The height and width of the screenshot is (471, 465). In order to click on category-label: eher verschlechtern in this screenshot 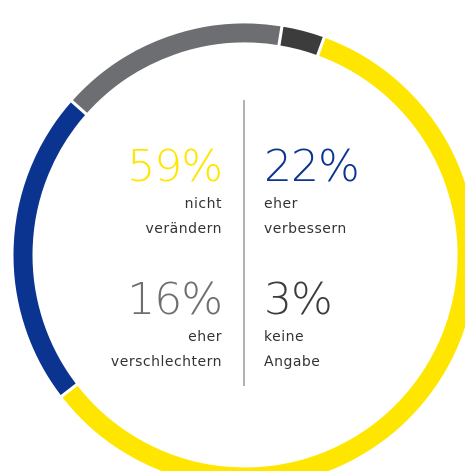, I will do `click(166, 349)`.